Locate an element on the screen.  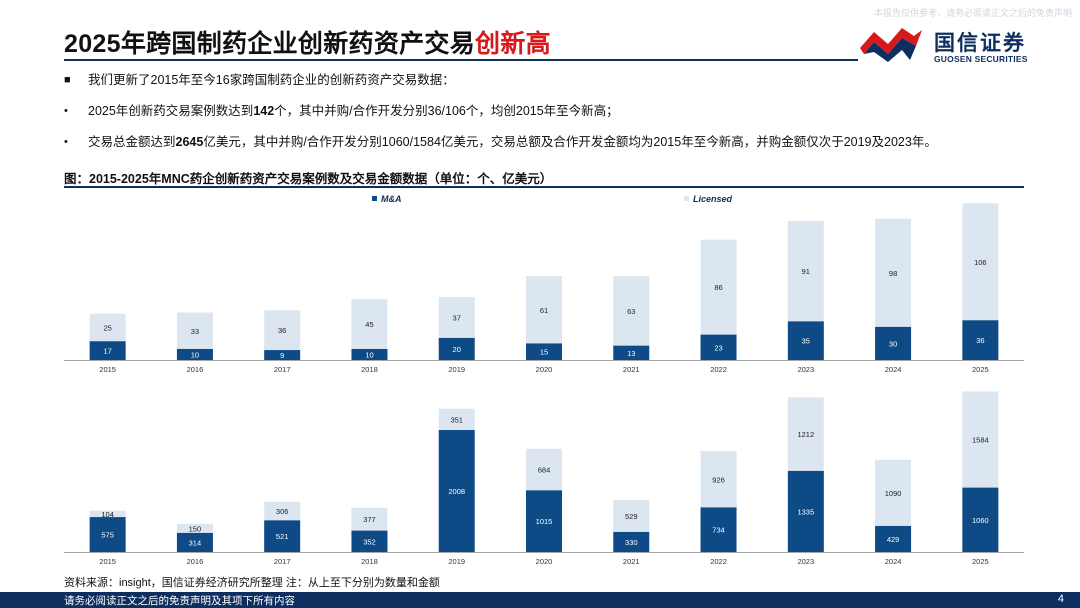
x-tick-label: 2023 is located at coordinates (805, 561).